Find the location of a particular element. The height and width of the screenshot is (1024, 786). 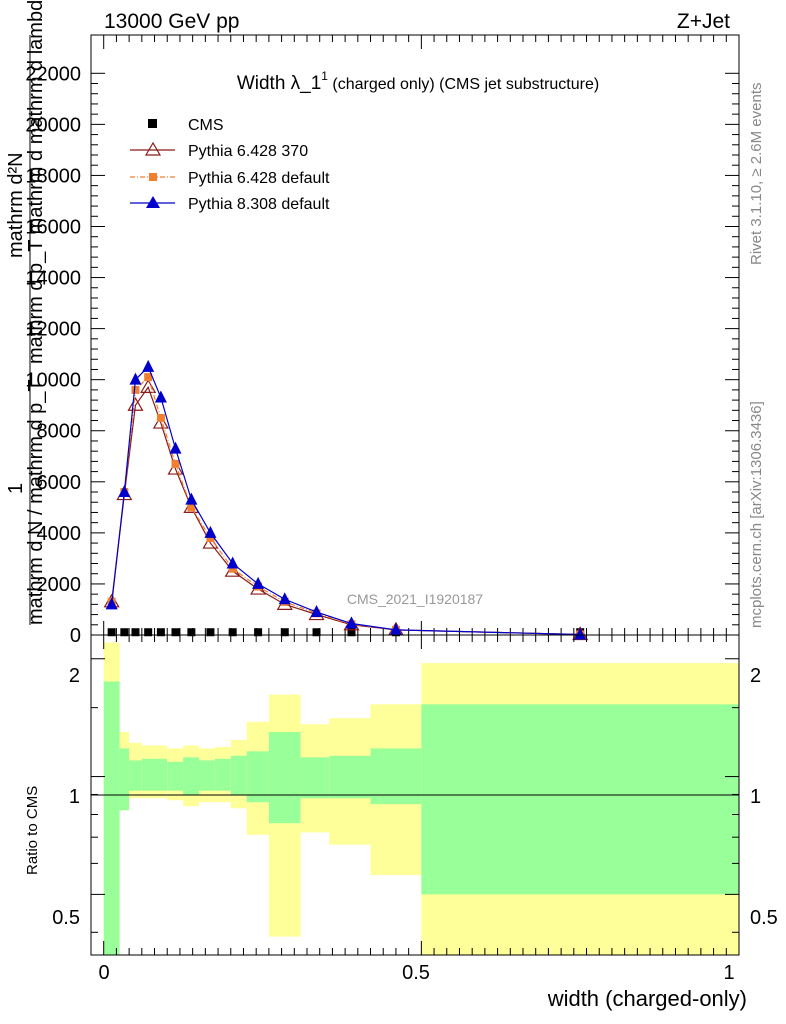

main-y-label-frac-num: 1 is located at coordinates (16, 488).